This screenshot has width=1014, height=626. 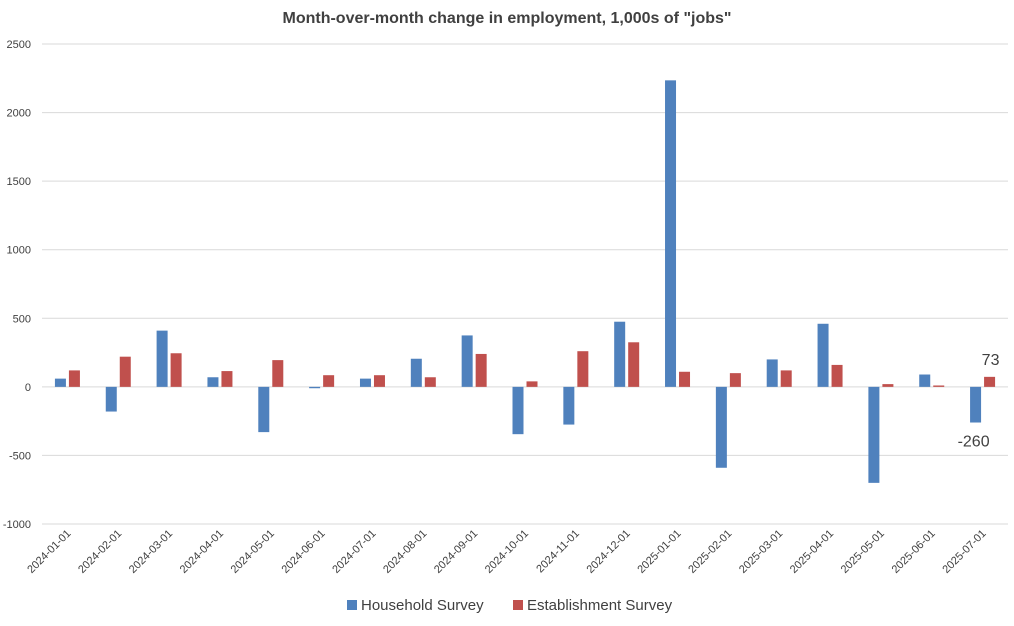 What do you see at coordinates (609, 552) in the screenshot?
I see `x-tick-label: 2024-12-01` at bounding box center [609, 552].